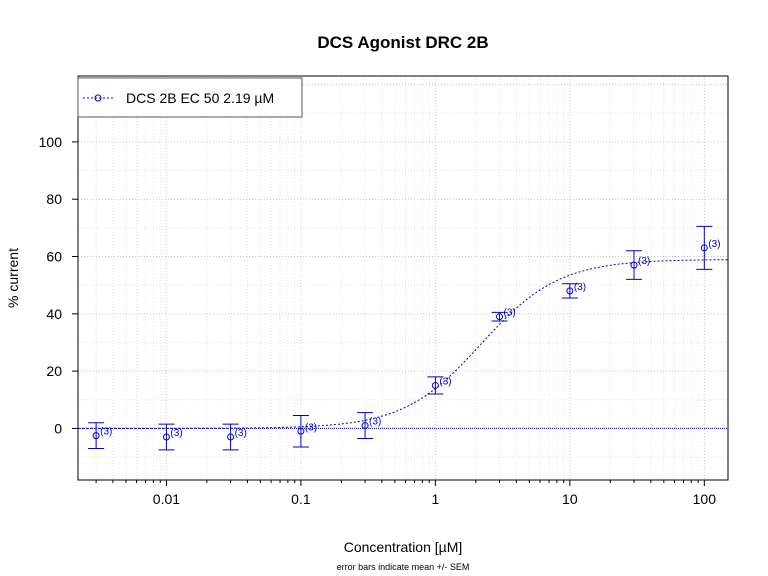 This screenshot has height=576, width=768. I want to click on legend-marker, so click(98, 98).